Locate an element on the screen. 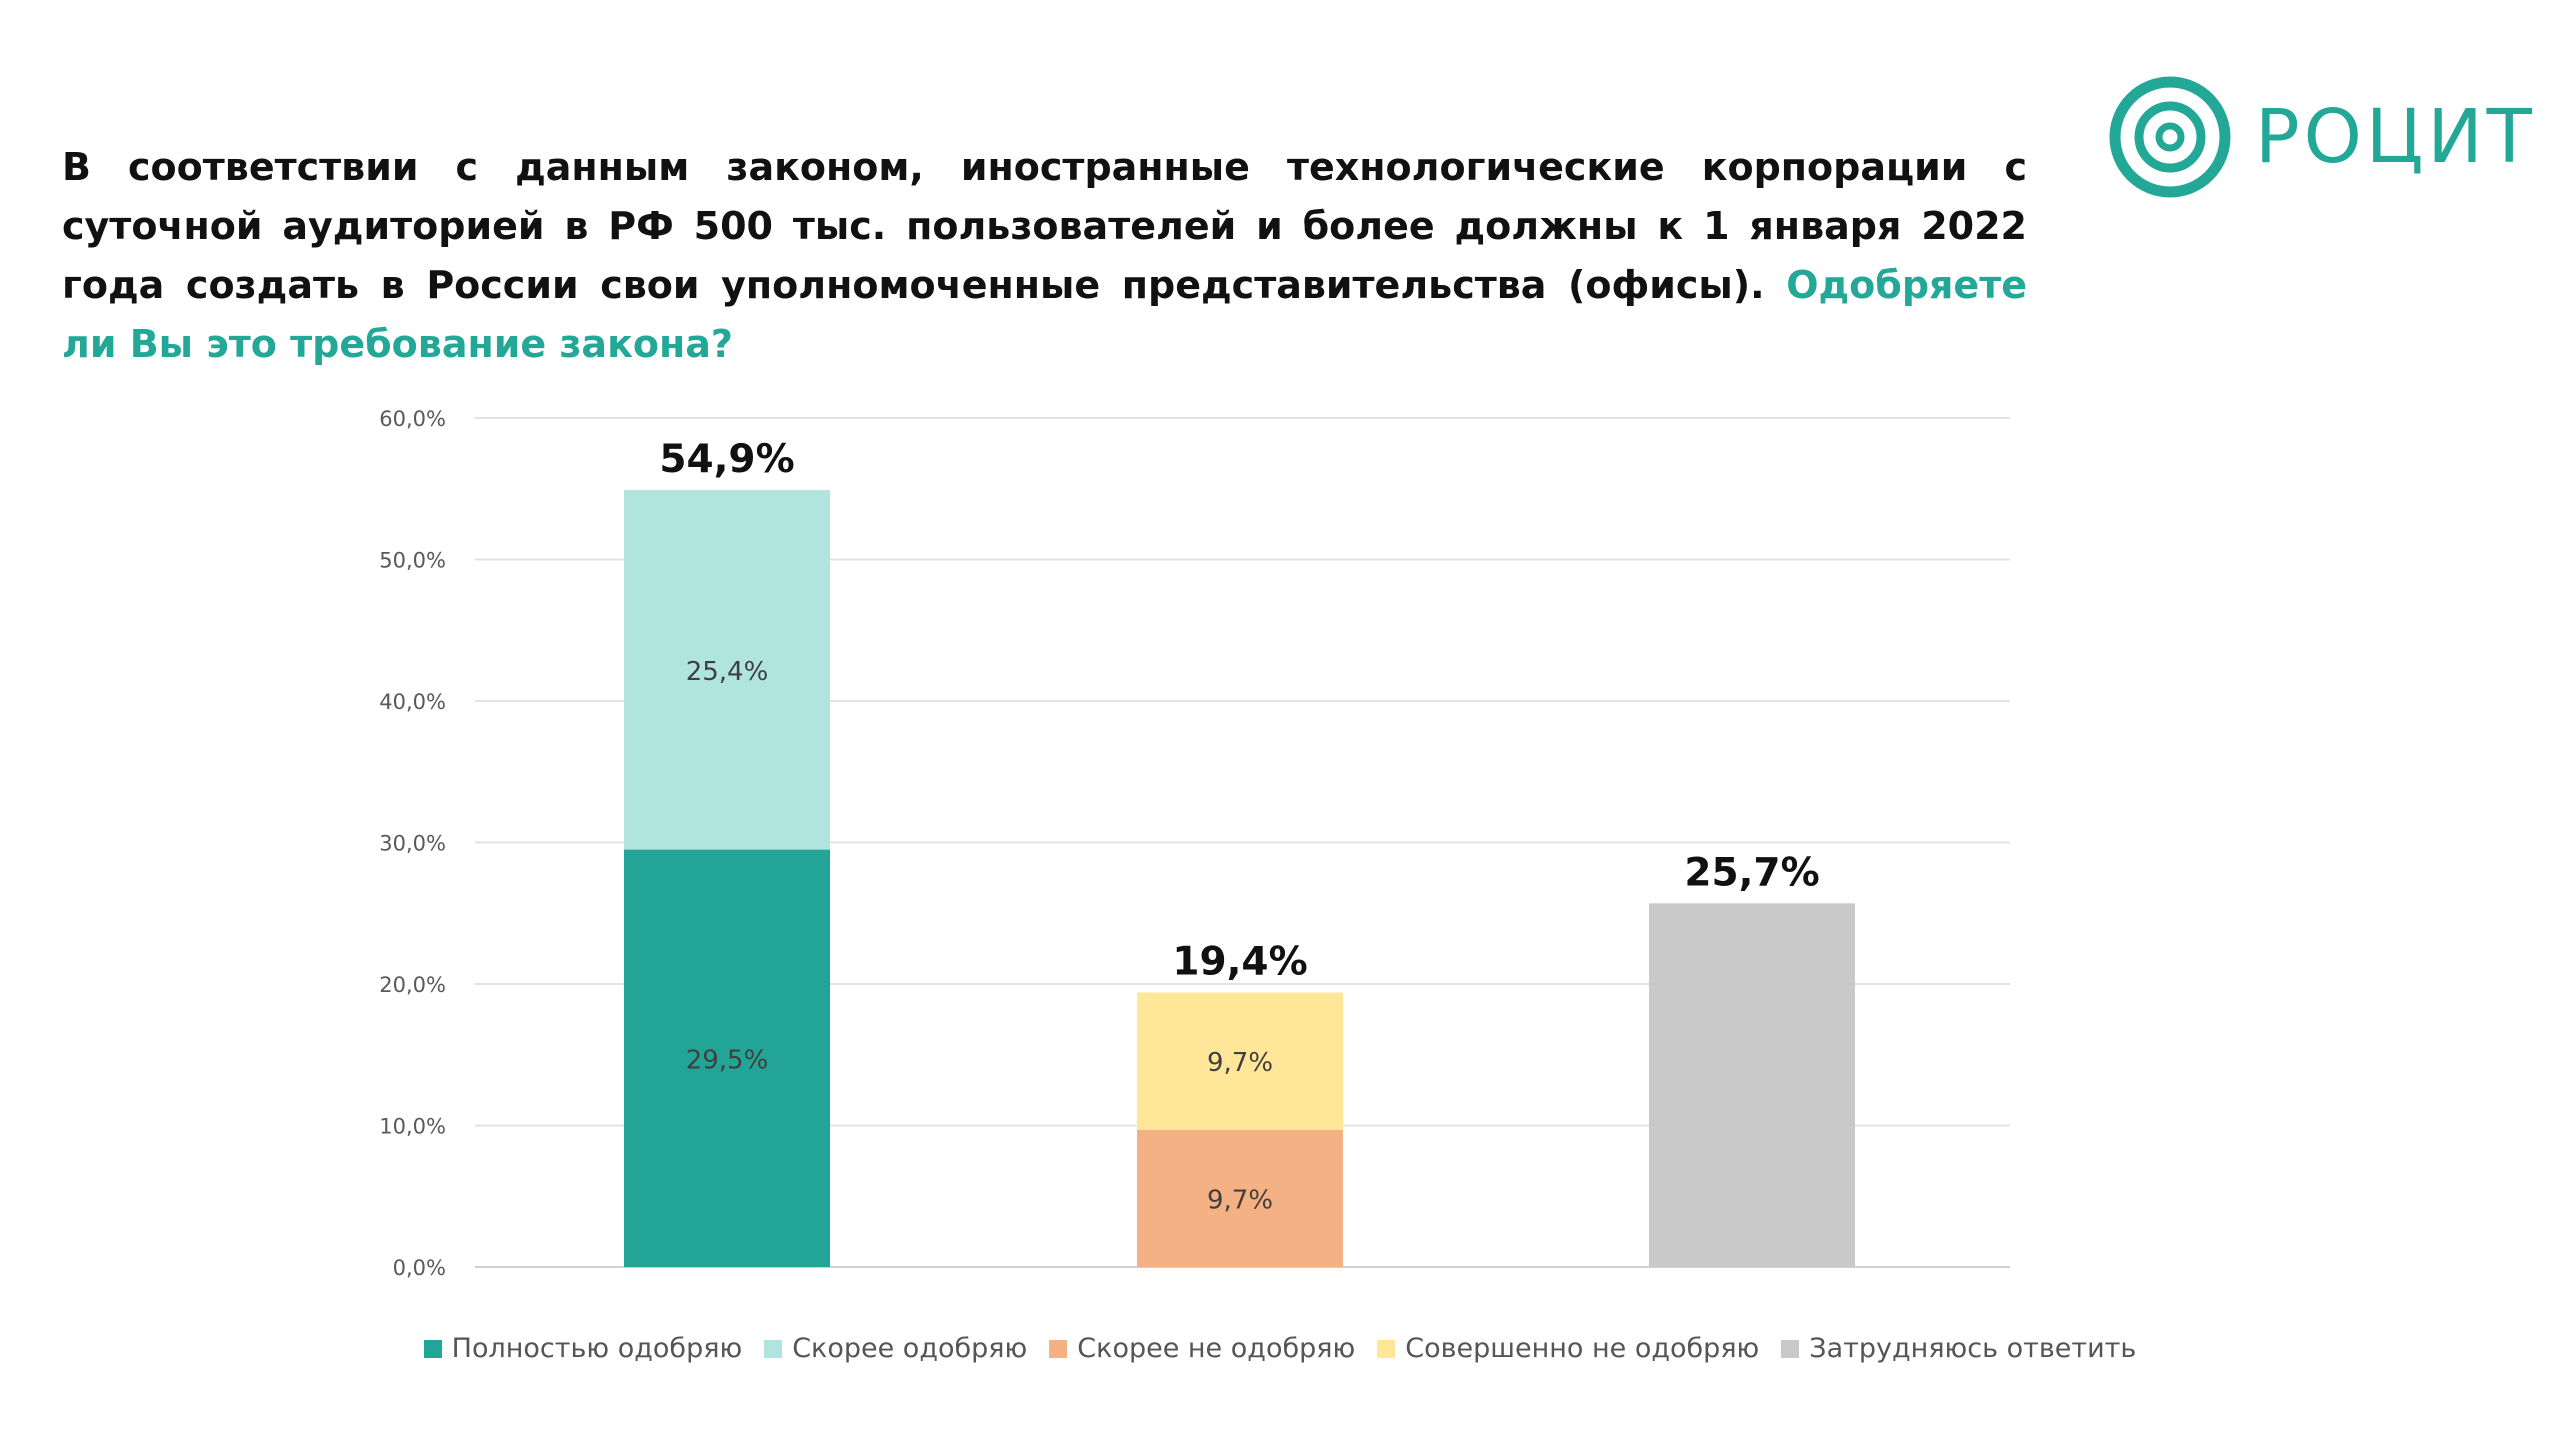 Image resolution: width=2560 pixels, height=1440 pixels. rocit-logo: РОЦИТ is located at coordinates (2318, 137).